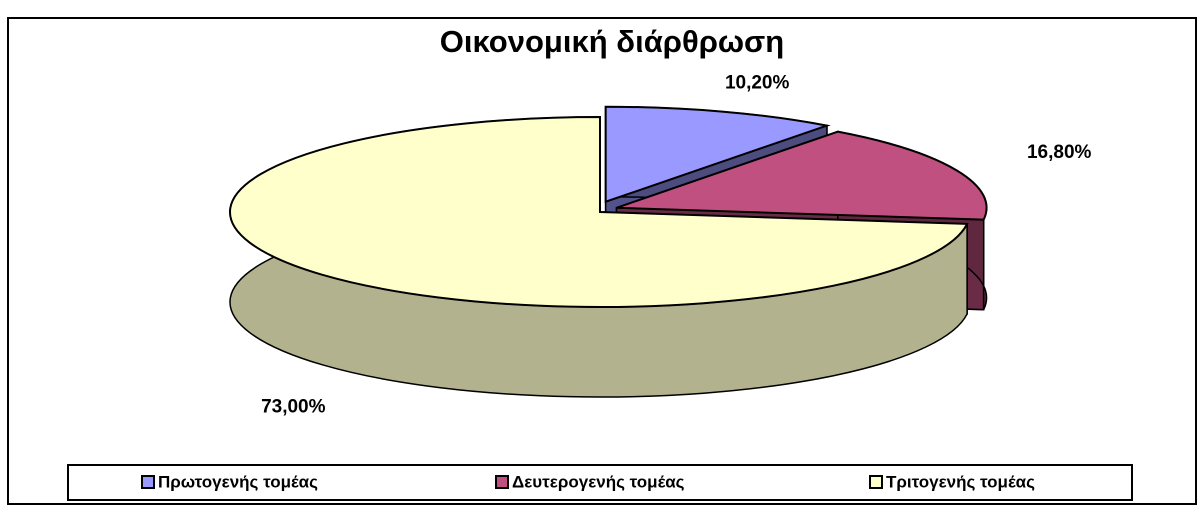 The width and height of the screenshot is (1202, 510). What do you see at coordinates (238, 481) in the screenshot?
I see `legend-label: Πρωτογενής τομέας` at bounding box center [238, 481].